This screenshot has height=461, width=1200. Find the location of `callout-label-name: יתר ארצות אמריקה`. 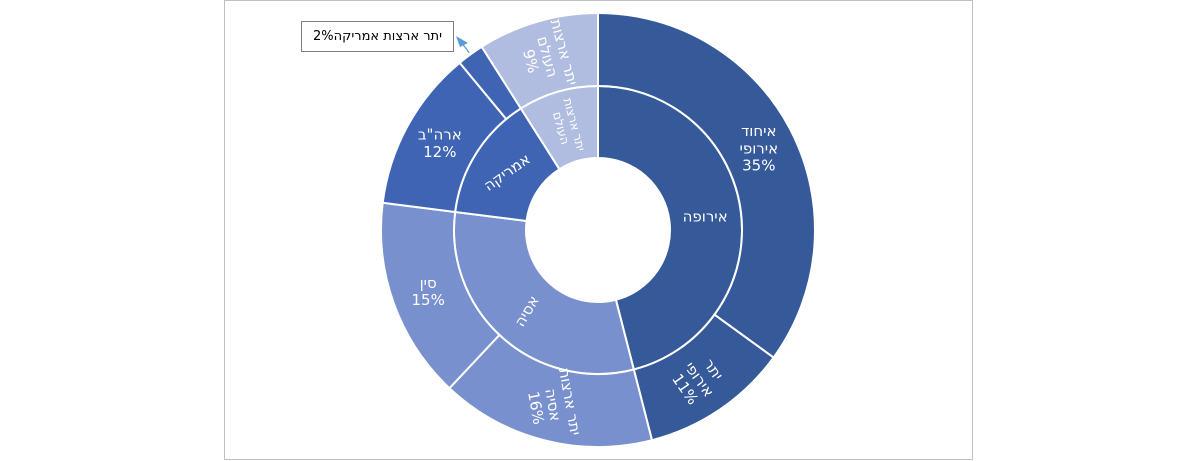

callout-label-name: יתר ארצות אמריקה is located at coordinates (387, 36).